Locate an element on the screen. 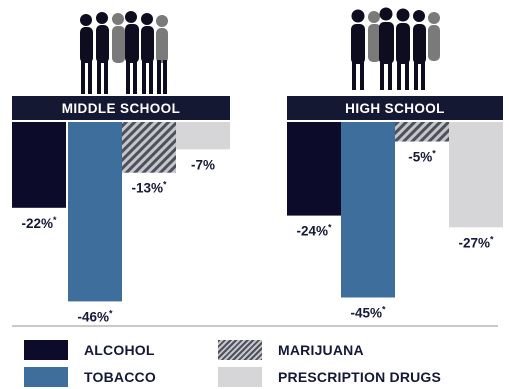 The image size is (509, 389). legend-swatch-prescription-drugs is located at coordinates (240, 377).